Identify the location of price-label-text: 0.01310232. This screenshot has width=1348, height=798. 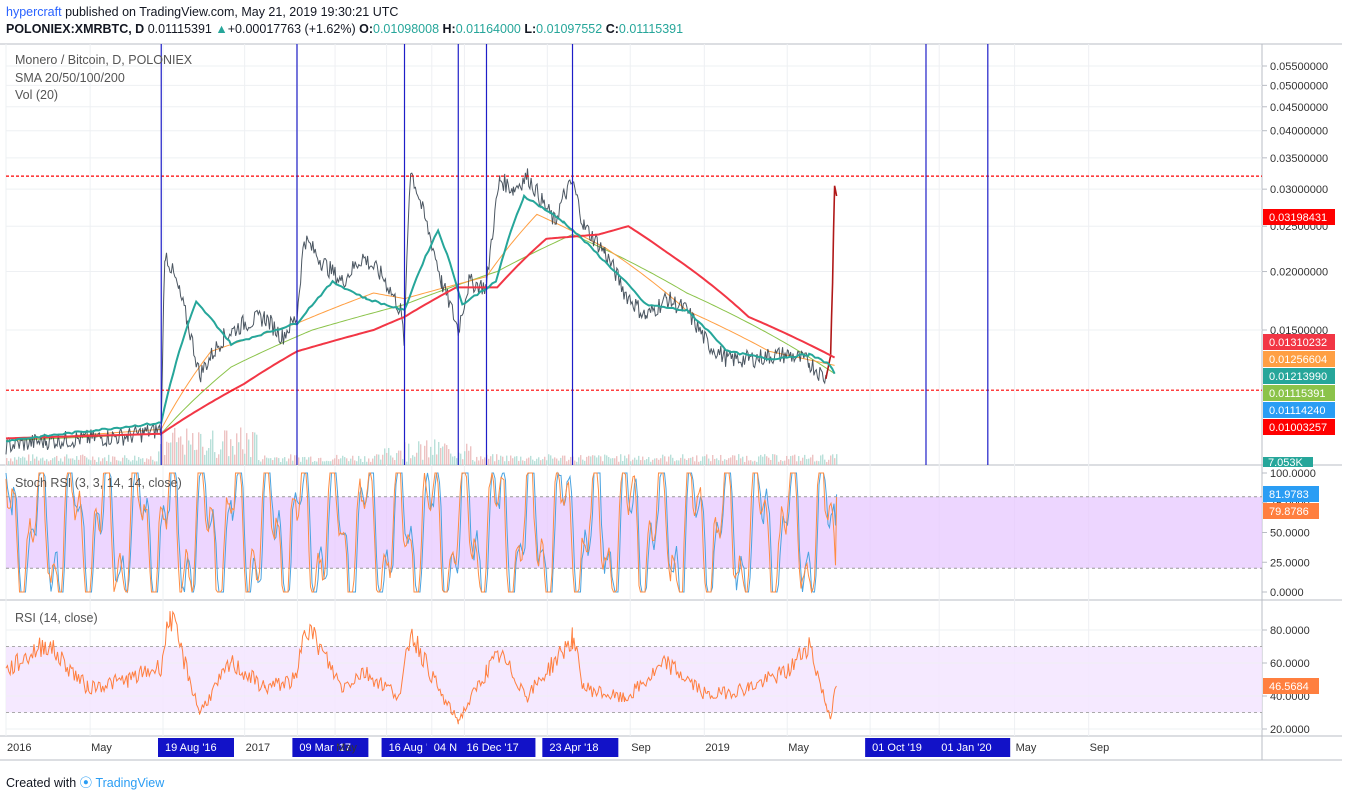
(1298, 343).